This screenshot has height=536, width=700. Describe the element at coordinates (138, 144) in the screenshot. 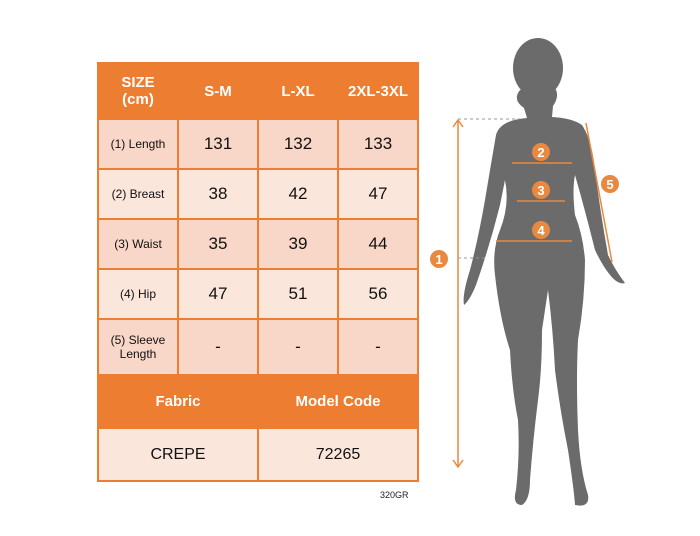

I see `row-label: (1) Length` at that location.